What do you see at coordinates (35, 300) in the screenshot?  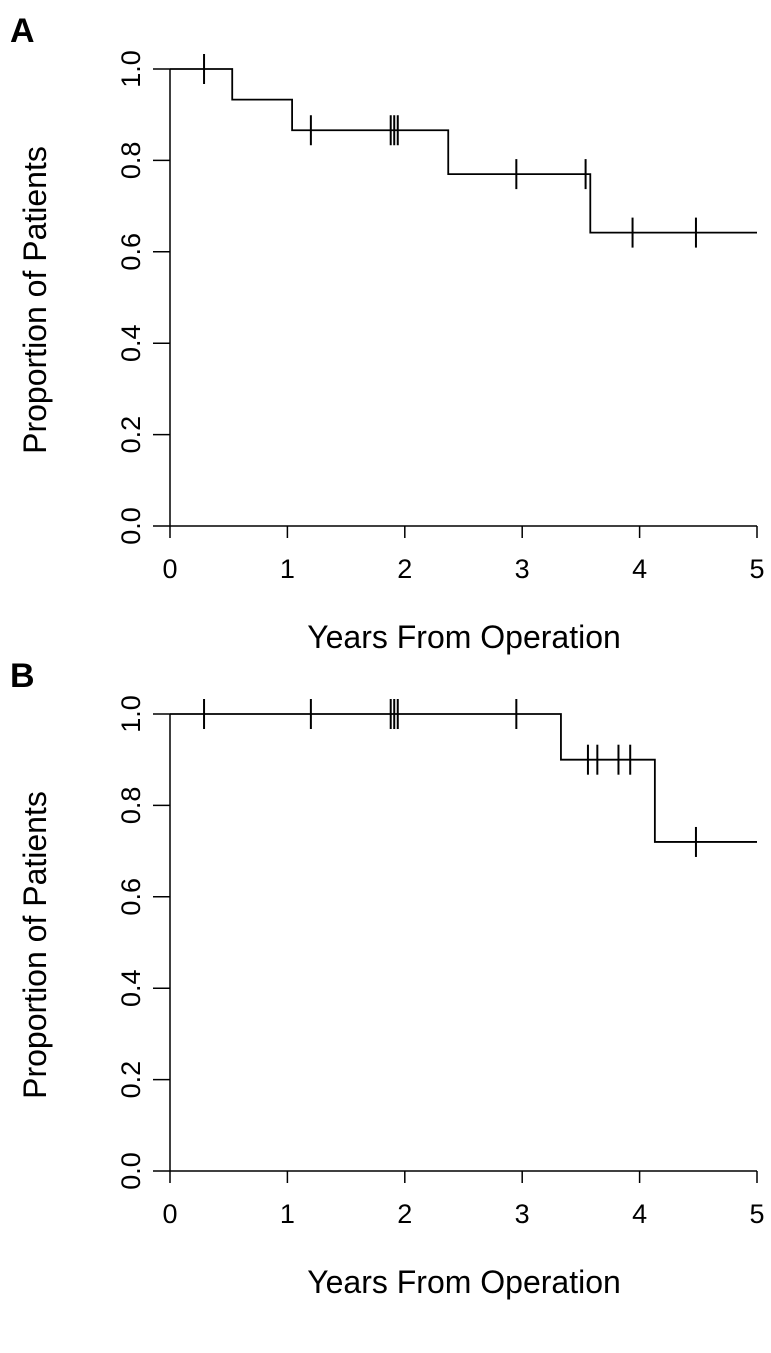 I see `y-axis-title-a: Proportion of Patients` at bounding box center [35, 300].